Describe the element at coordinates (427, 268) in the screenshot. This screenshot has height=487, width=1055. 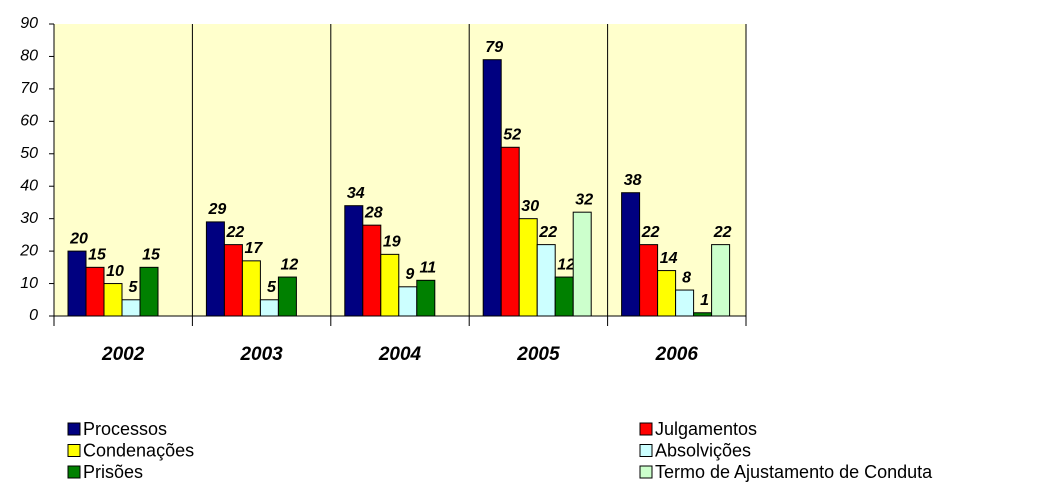
I see `value-label: 11` at that location.